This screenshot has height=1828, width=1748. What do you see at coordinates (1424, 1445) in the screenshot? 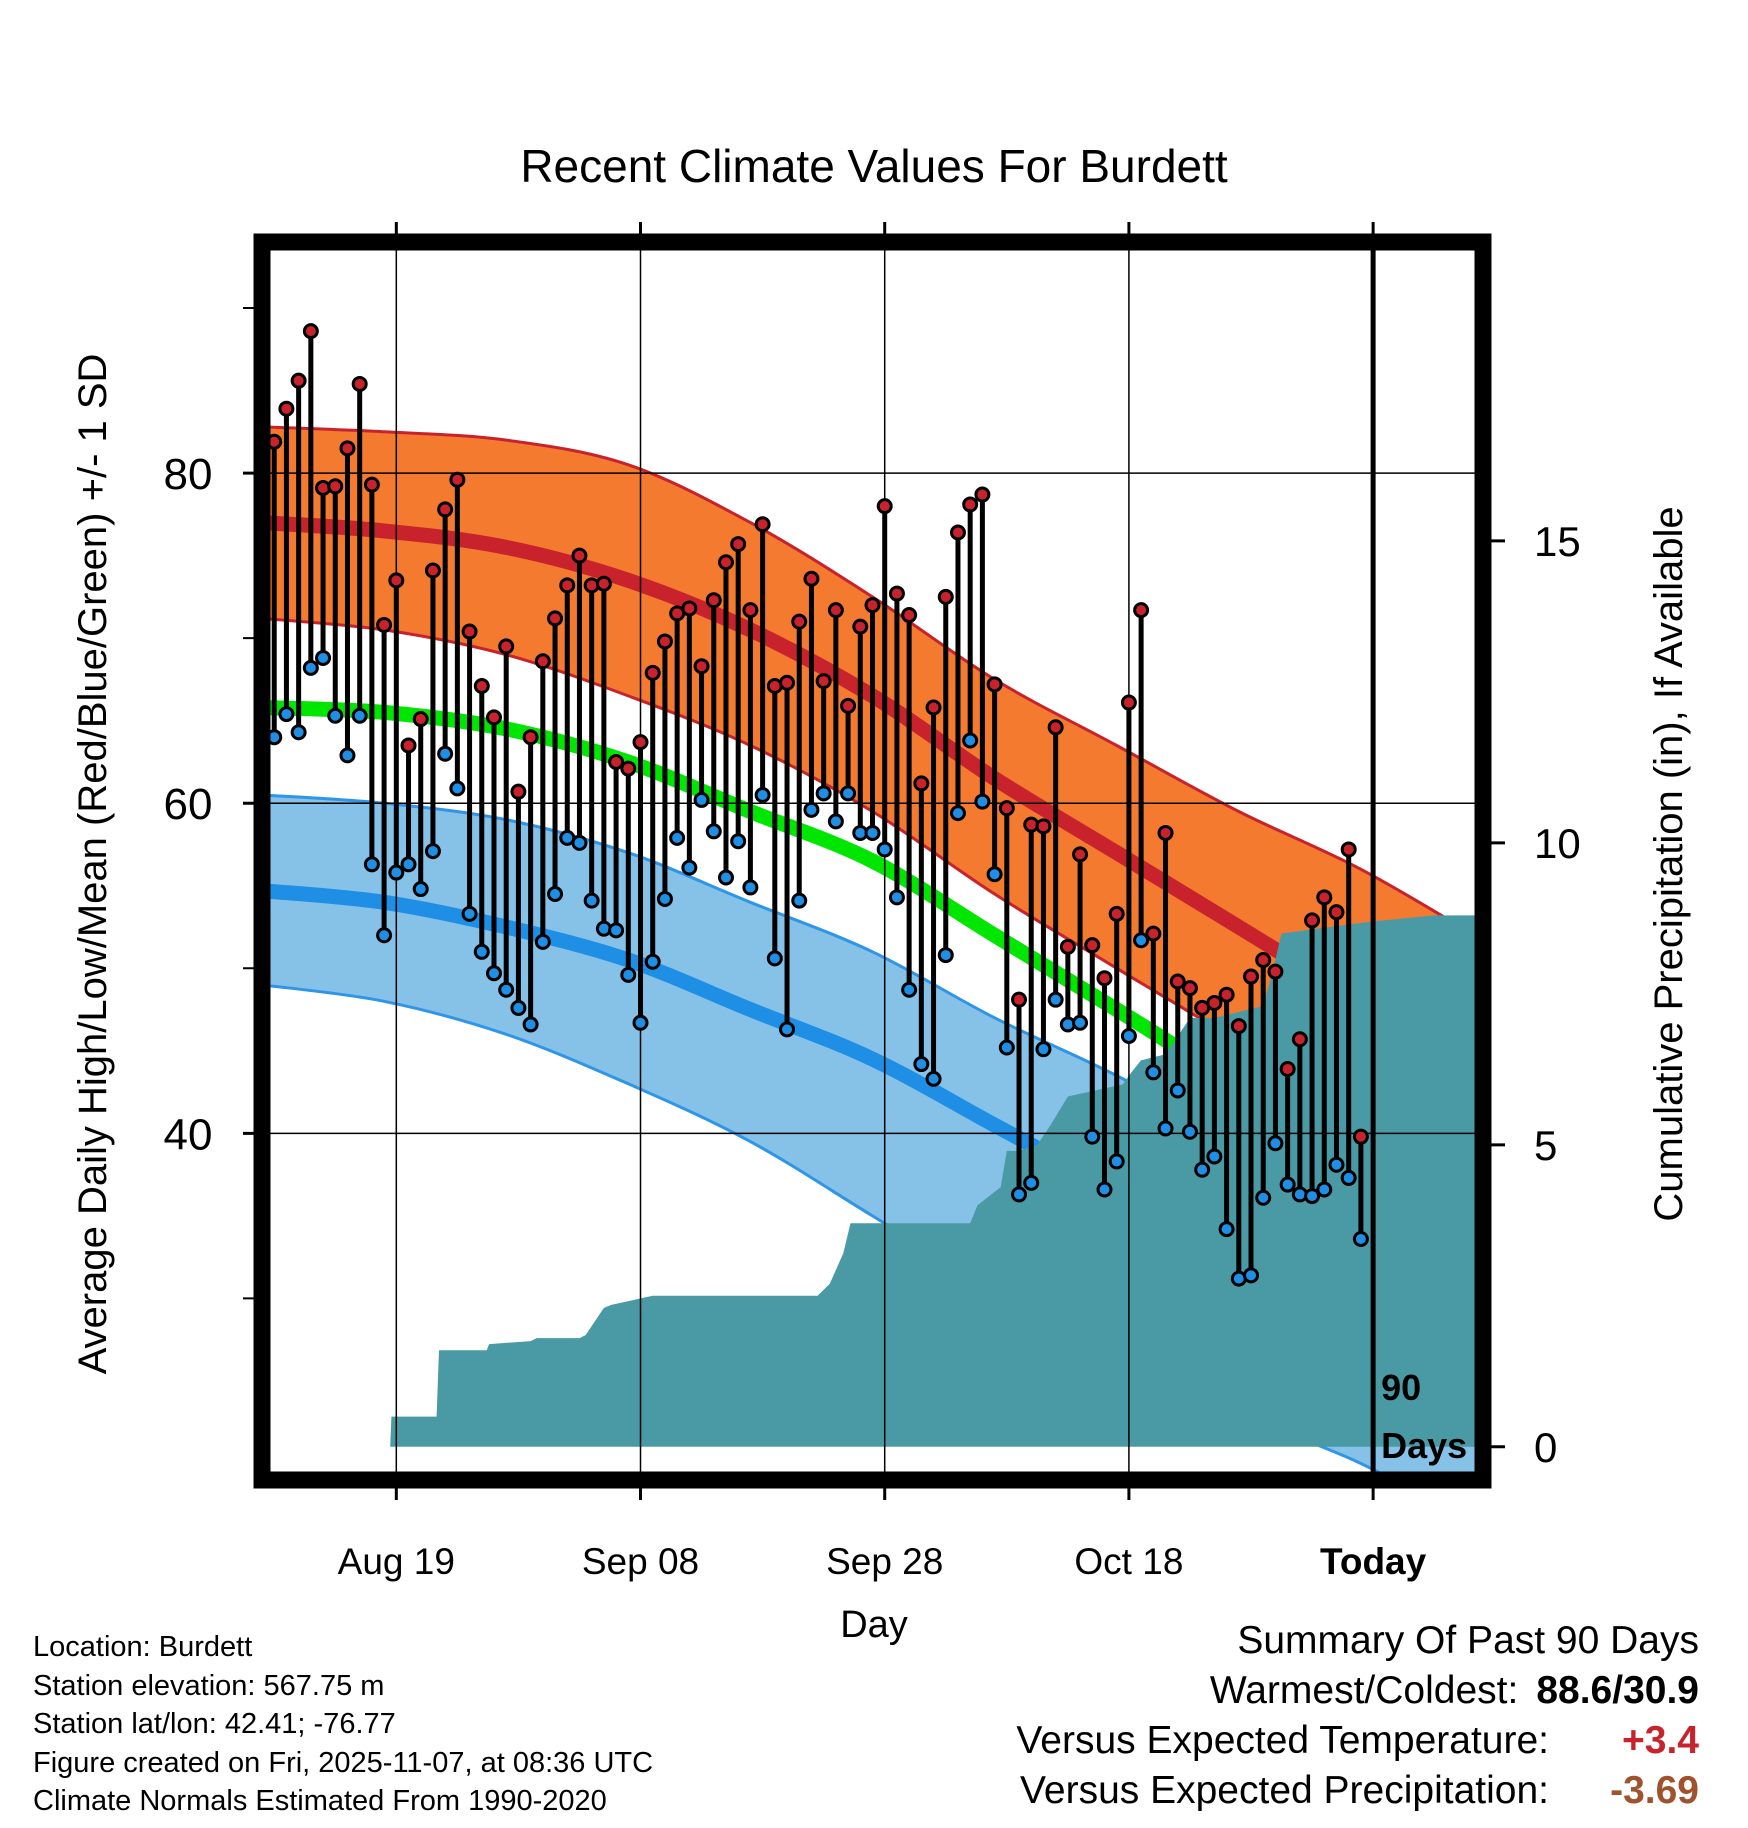
I see `today-annotation: Days` at bounding box center [1424, 1445].